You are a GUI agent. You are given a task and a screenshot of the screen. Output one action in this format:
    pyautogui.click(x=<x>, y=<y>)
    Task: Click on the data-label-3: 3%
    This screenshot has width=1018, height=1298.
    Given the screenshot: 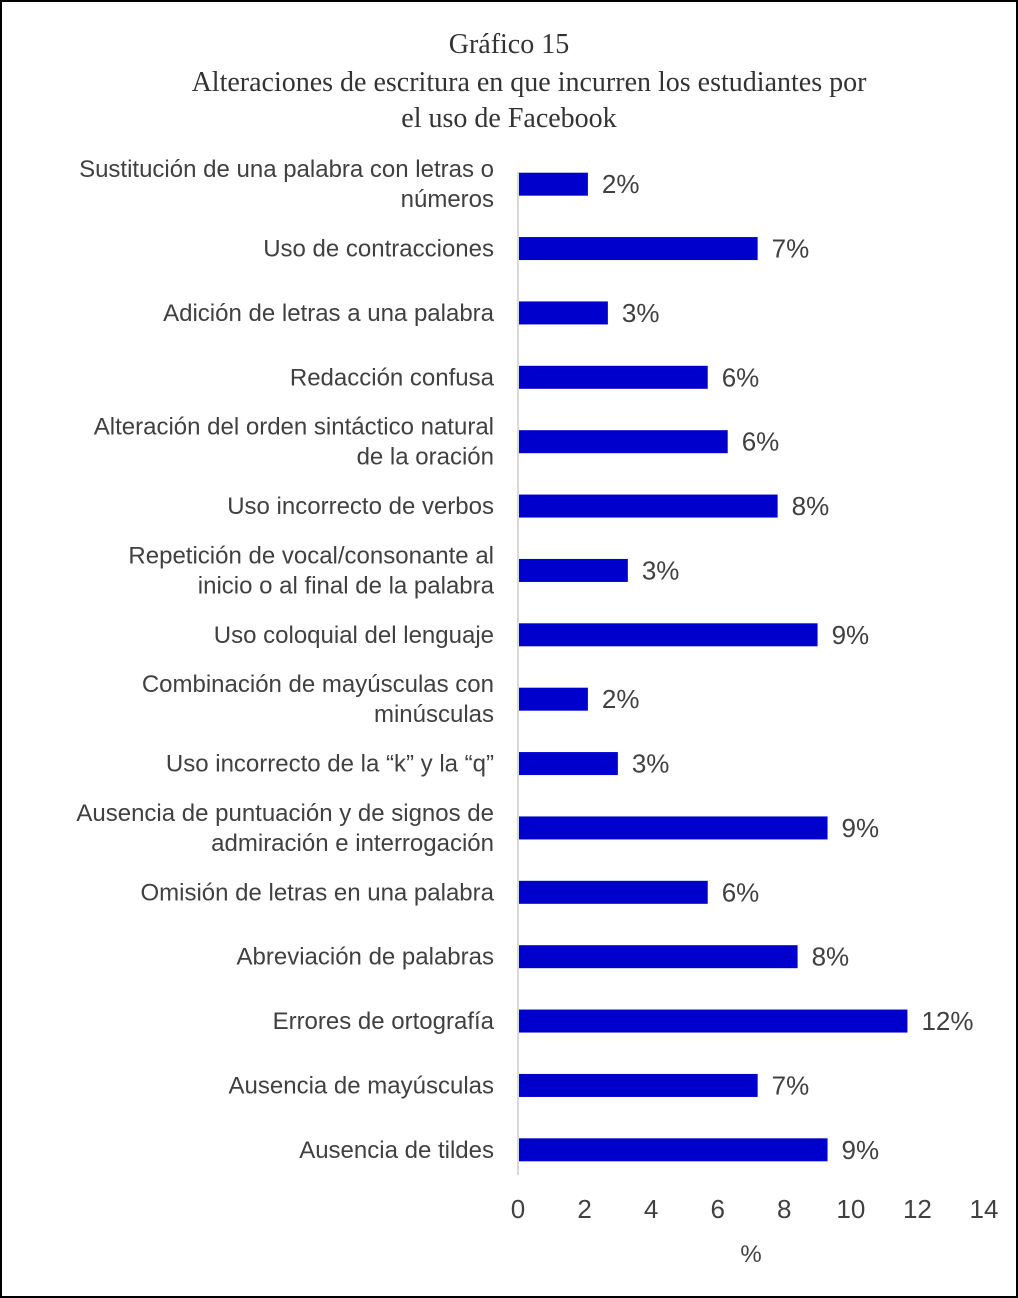 What is the action you would take?
    pyautogui.click(x=641, y=313)
    